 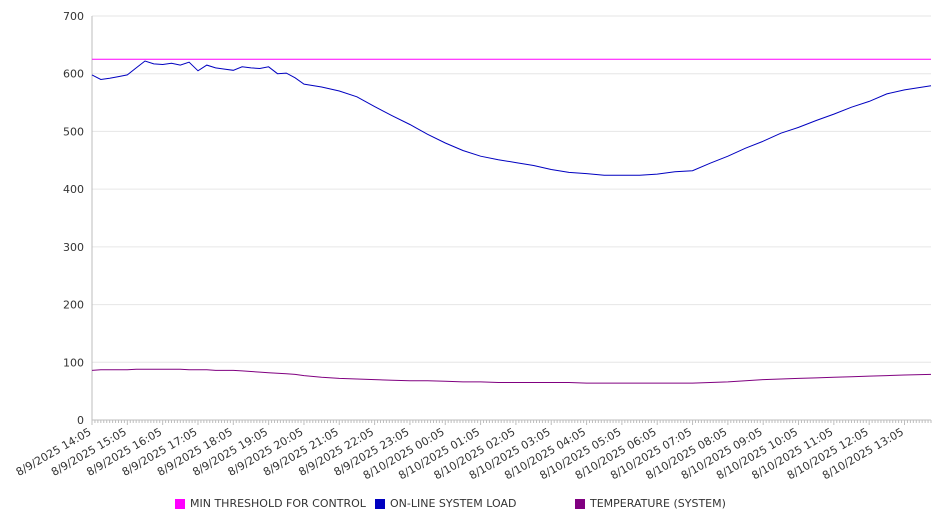 What do you see at coordinates (73, 16) in the screenshot?
I see `y-tick-label: 700` at bounding box center [73, 16].